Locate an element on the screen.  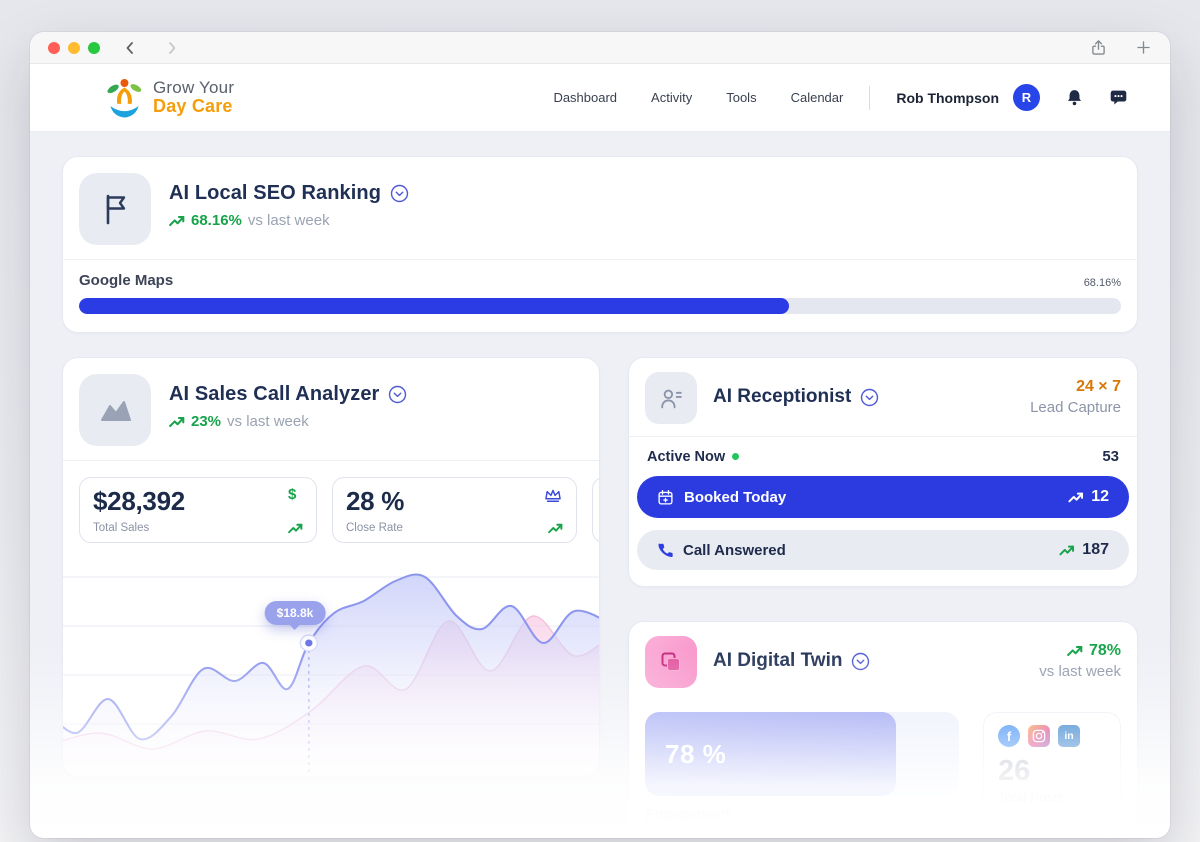
receptionist-expand-chevron-icon is located at coordinates (869, 397).